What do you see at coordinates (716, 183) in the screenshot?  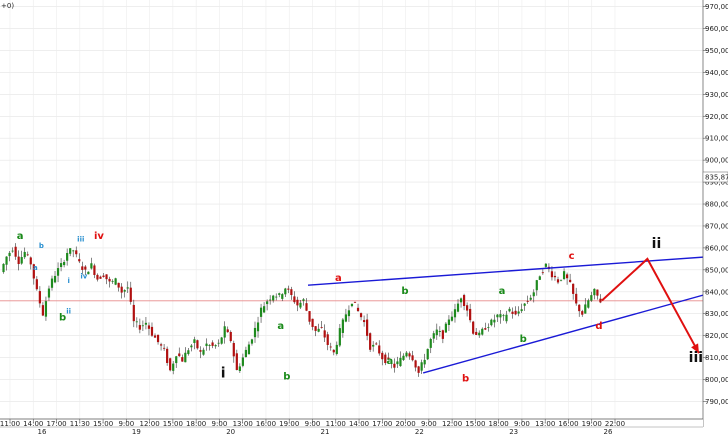 I see `y-tick-label: 890,00` at bounding box center [716, 183].